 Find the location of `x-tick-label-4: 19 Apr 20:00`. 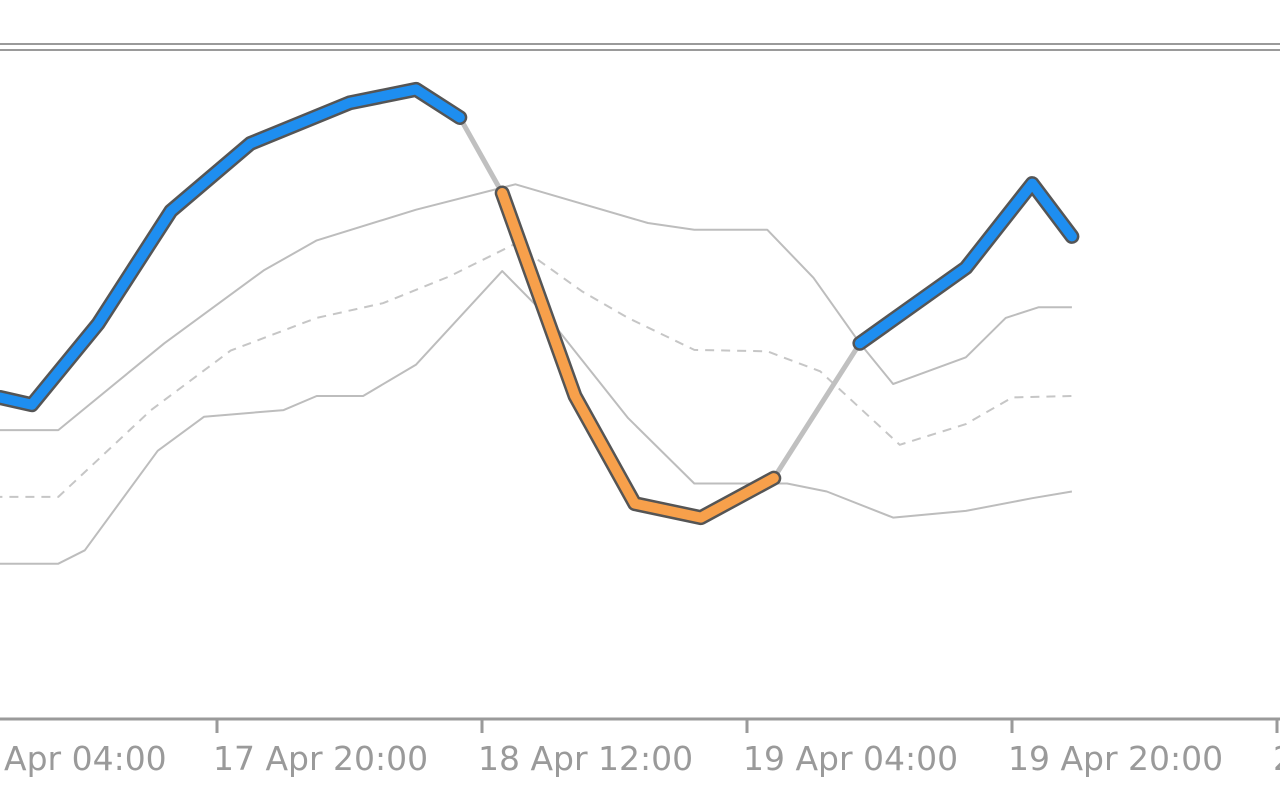

x-tick-label-4: 19 Apr 20:00 is located at coordinates (1115, 758).